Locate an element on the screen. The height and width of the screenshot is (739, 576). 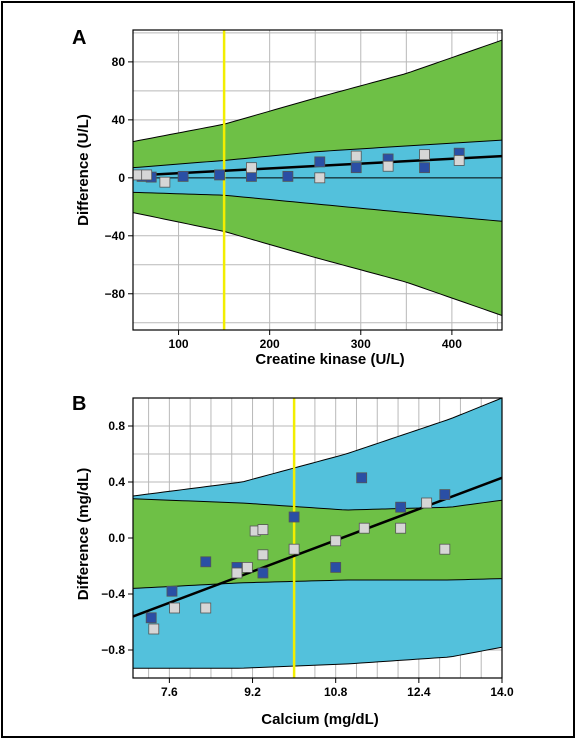
x-tick-label: 14.0 is located at coordinates (502, 692).